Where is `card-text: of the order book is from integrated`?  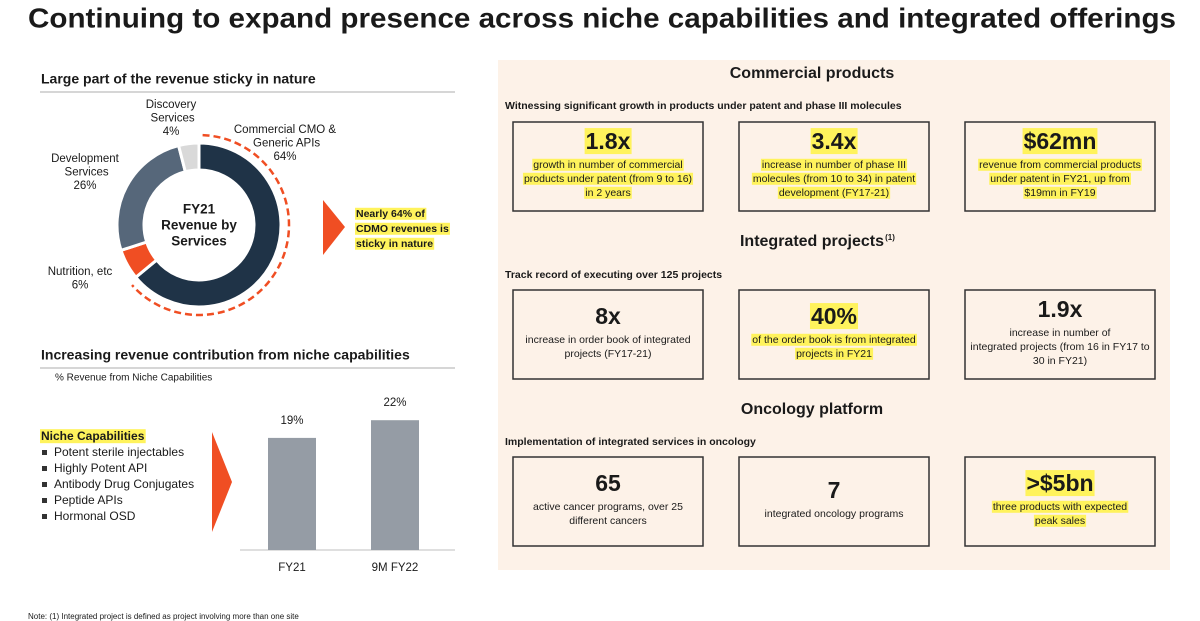 card-text: of the order book is from integrated is located at coordinates (834, 340).